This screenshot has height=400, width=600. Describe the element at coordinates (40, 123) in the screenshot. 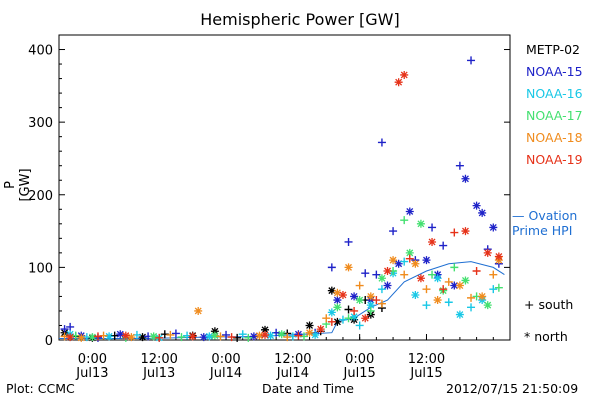

I see `y-tick-label: 300` at that location.